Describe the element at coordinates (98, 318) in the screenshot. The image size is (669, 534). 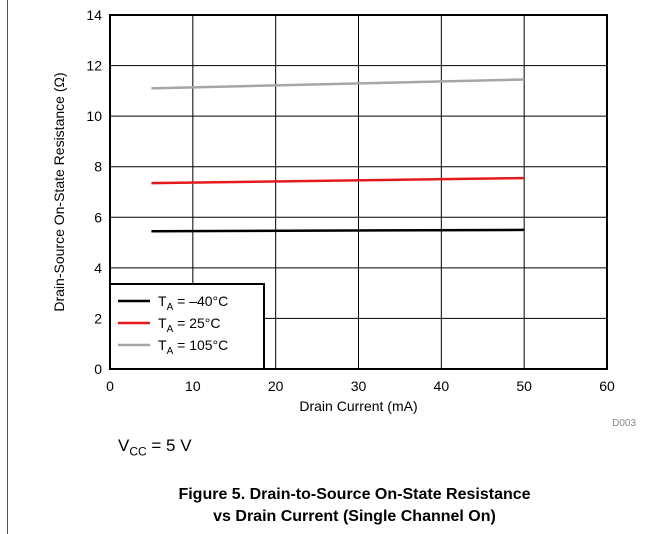
I see `y-tick-label: 2` at that location.